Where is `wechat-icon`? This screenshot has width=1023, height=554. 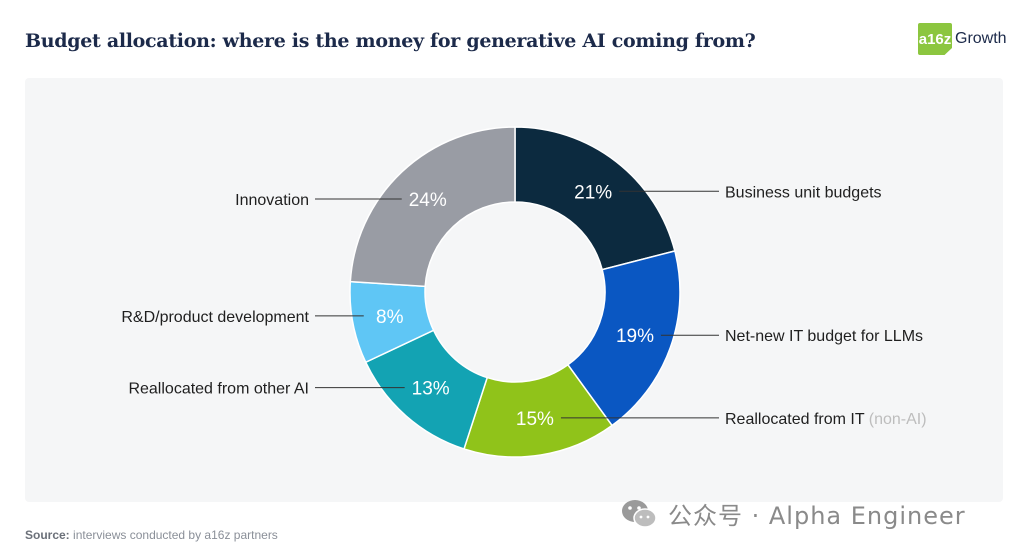 wechat-icon is located at coordinates (639, 513).